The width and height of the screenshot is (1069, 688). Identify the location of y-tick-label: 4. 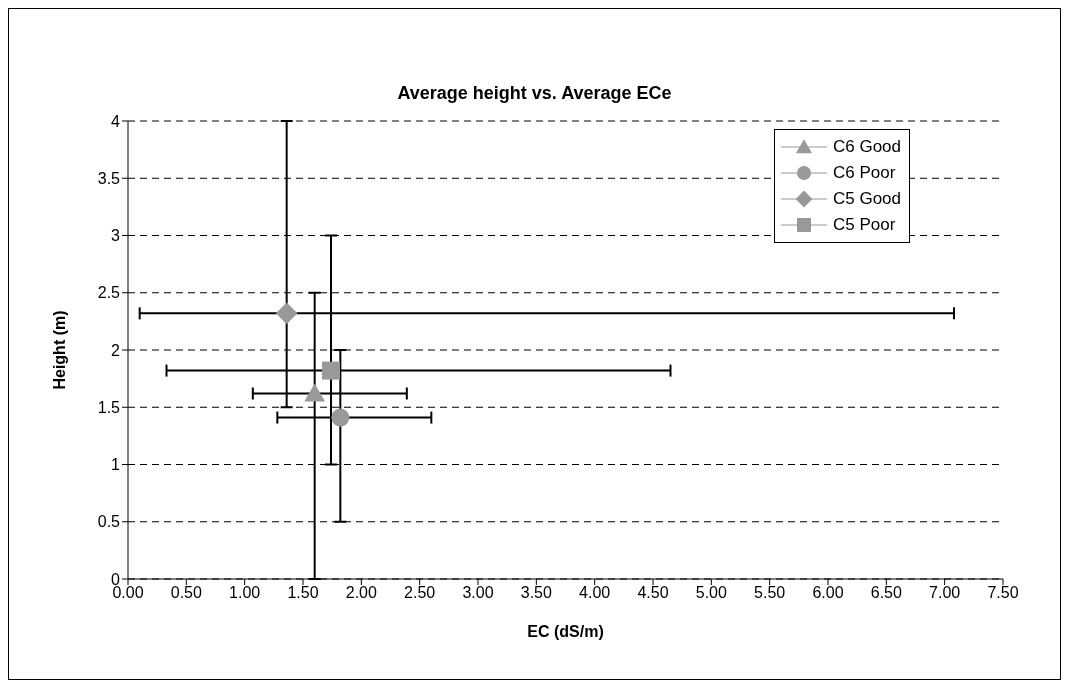
(116, 121).